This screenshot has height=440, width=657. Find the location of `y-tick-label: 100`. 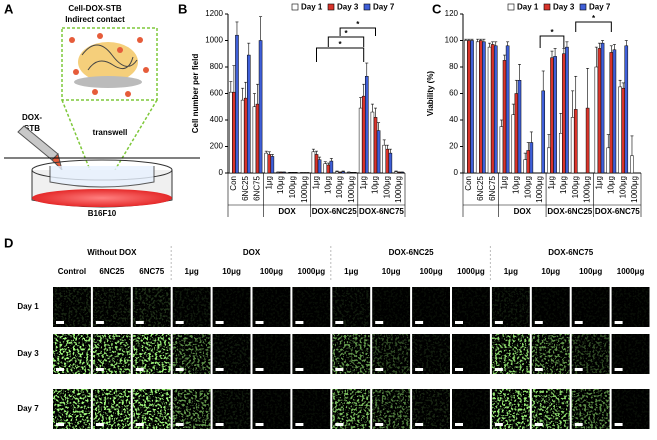

y-tick-label: 100 is located at coordinates (452, 40).